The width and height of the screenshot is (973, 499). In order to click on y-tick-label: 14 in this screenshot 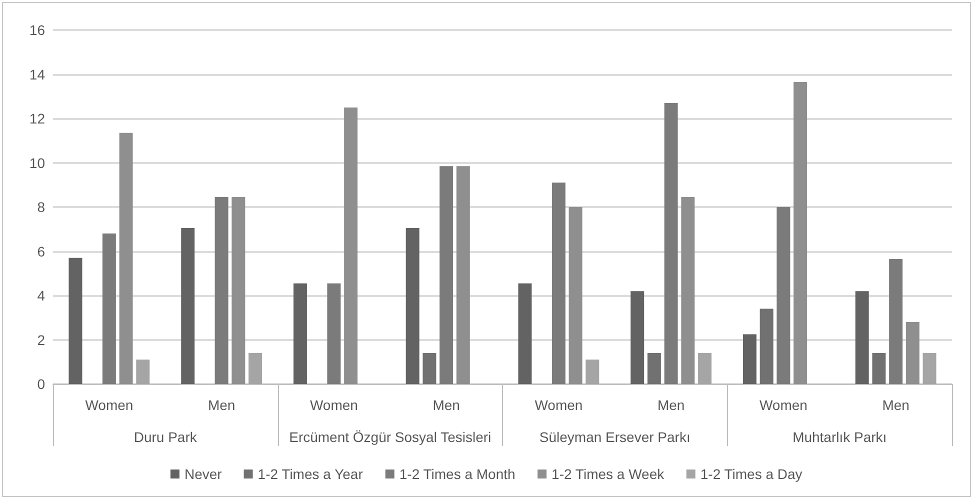, I will do `click(37, 74)`.